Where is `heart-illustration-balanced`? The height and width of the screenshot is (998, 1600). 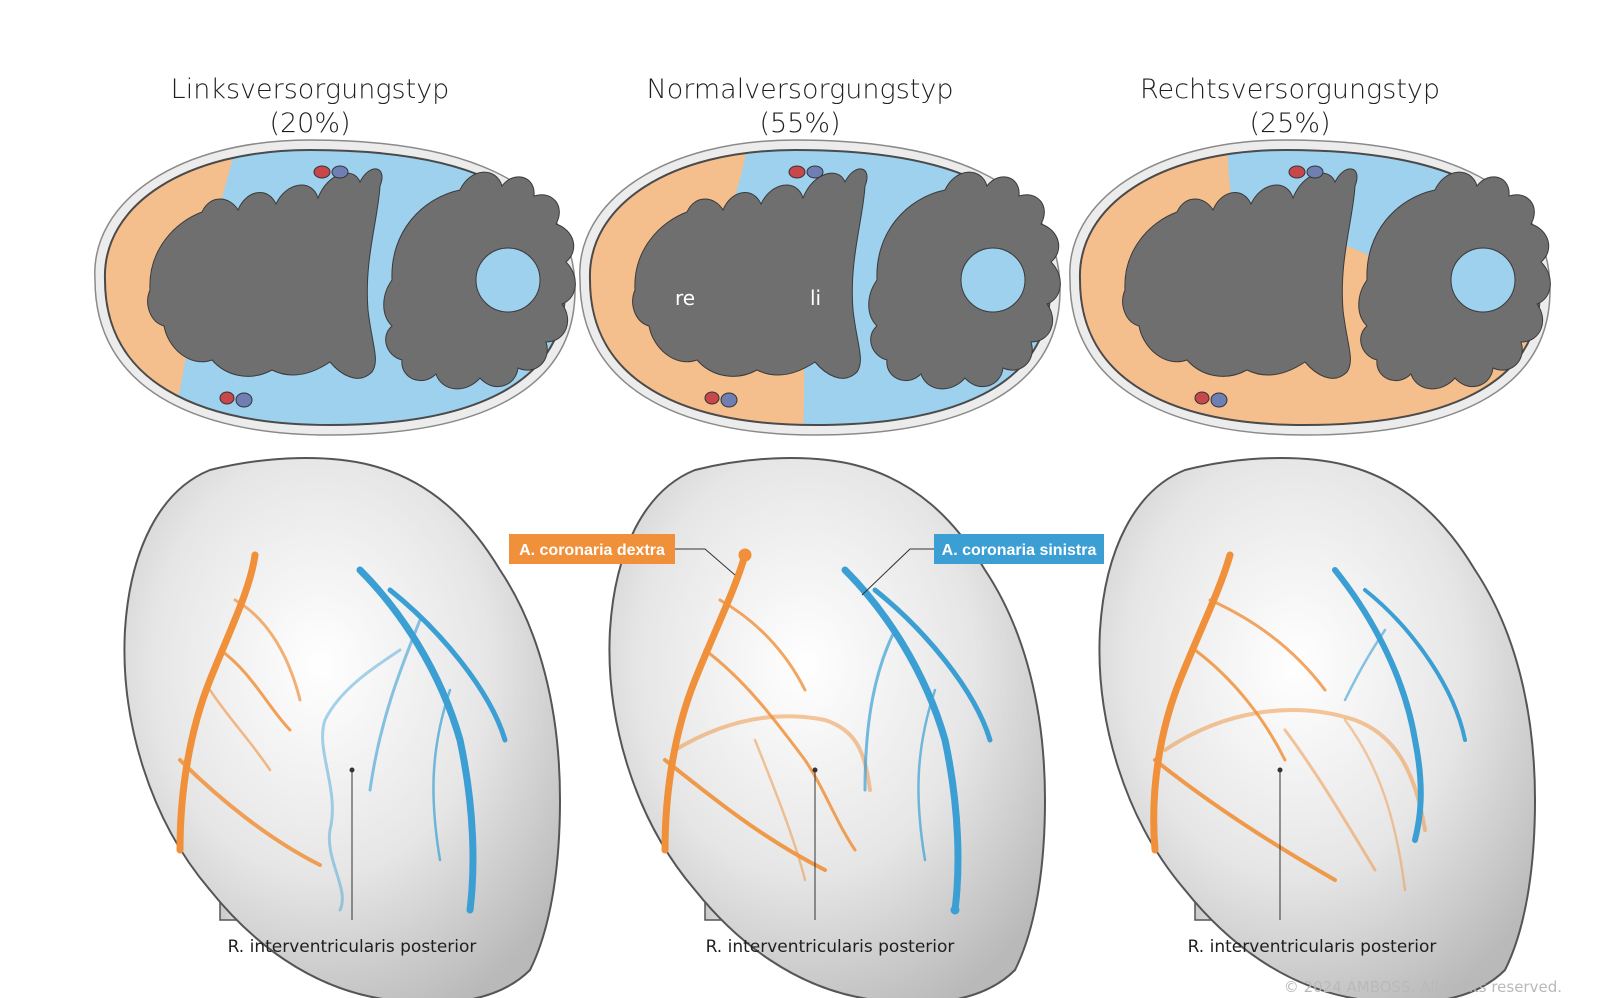 heart-illustration-balanced is located at coordinates (827, 727).